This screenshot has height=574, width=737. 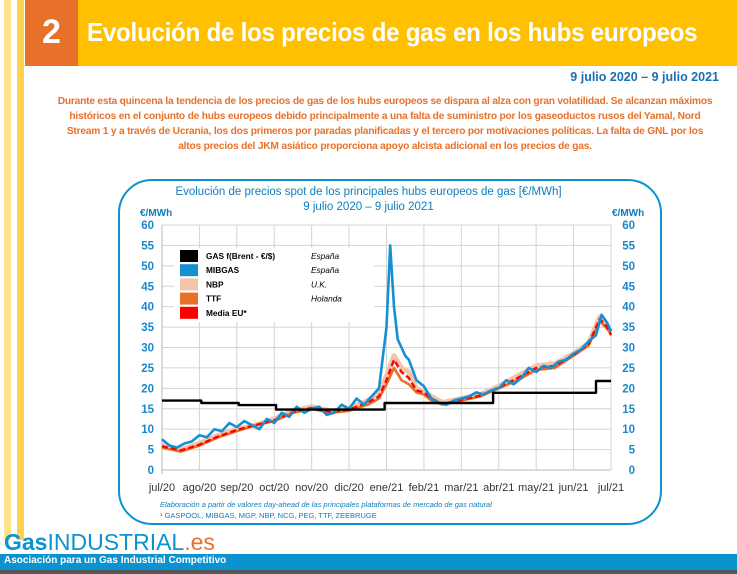 What do you see at coordinates (628, 328) in the screenshot?
I see `y-tick-label-right: 35` at bounding box center [628, 328].